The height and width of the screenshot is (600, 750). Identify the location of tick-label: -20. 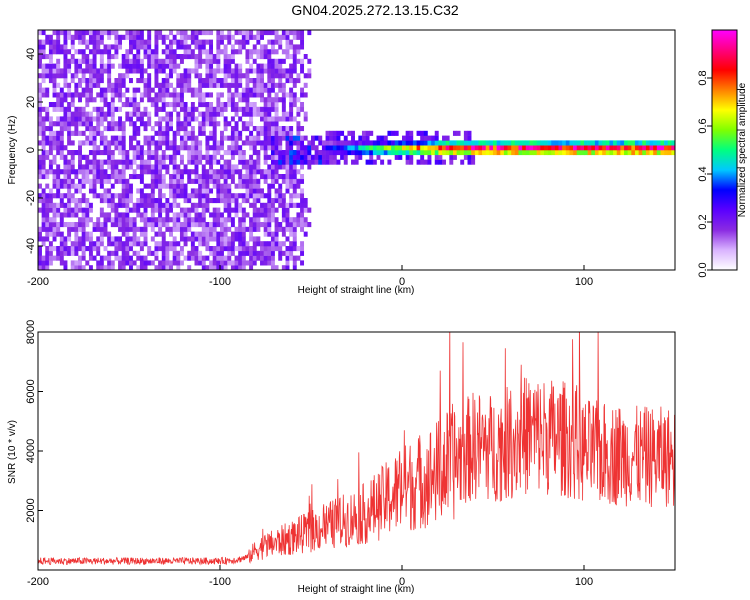
(31, 198).